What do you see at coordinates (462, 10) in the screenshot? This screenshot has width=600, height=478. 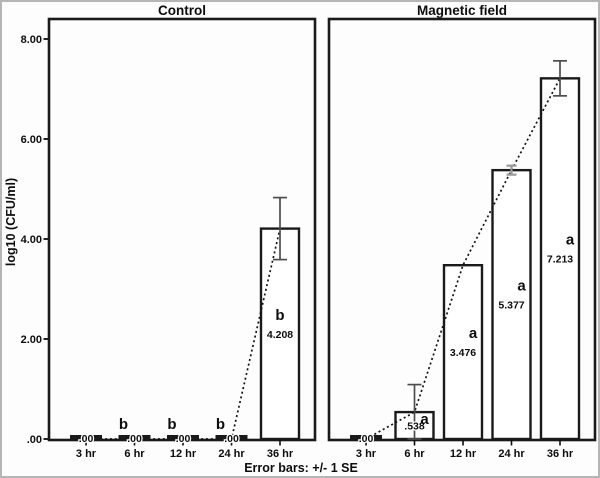 I see `panel-title-magnetic-field: Magnetic field` at bounding box center [462, 10].